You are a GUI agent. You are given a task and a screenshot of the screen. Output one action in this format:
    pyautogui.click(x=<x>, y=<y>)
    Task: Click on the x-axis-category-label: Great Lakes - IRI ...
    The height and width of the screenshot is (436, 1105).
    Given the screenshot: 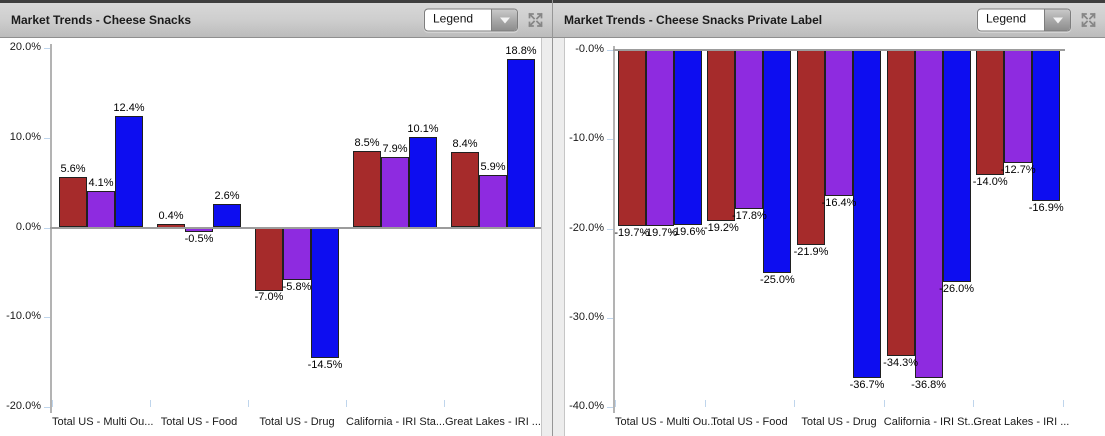 What is the action you would take?
    pyautogui.click(x=493, y=422)
    